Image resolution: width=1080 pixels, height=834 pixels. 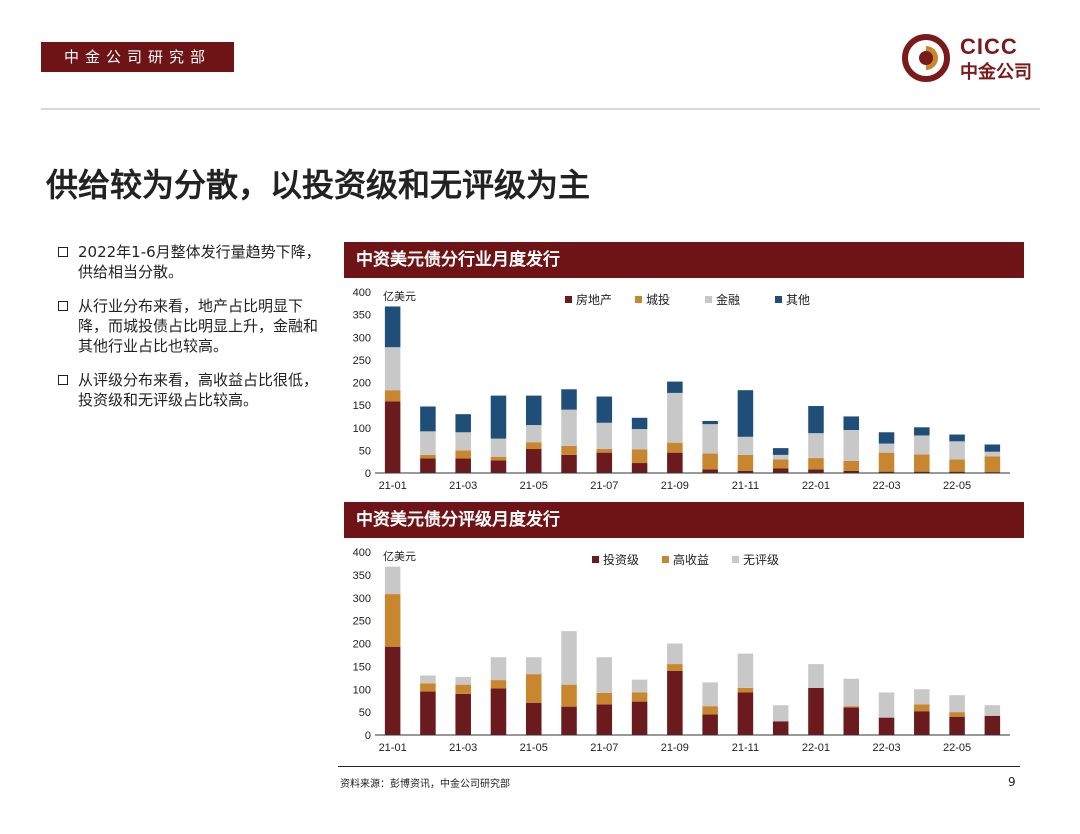 What do you see at coordinates (540, 109) in the screenshot?
I see `header-divider` at bounding box center [540, 109].